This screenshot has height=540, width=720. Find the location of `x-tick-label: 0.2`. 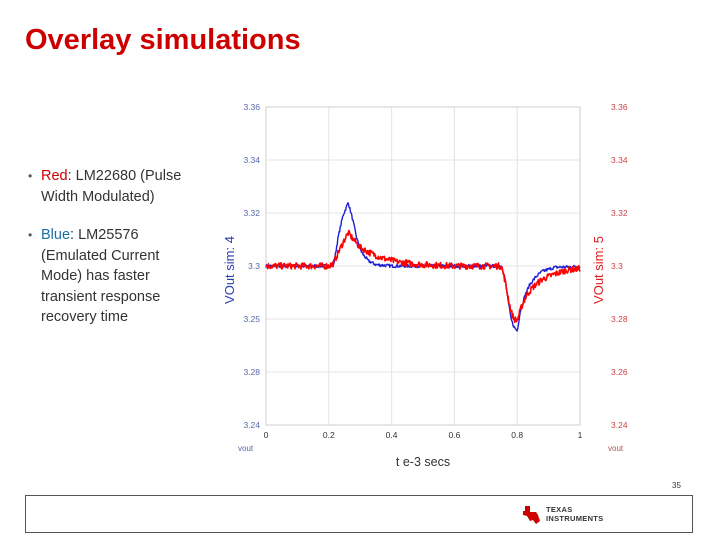

x-tick-label: 0.2 is located at coordinates (329, 435).